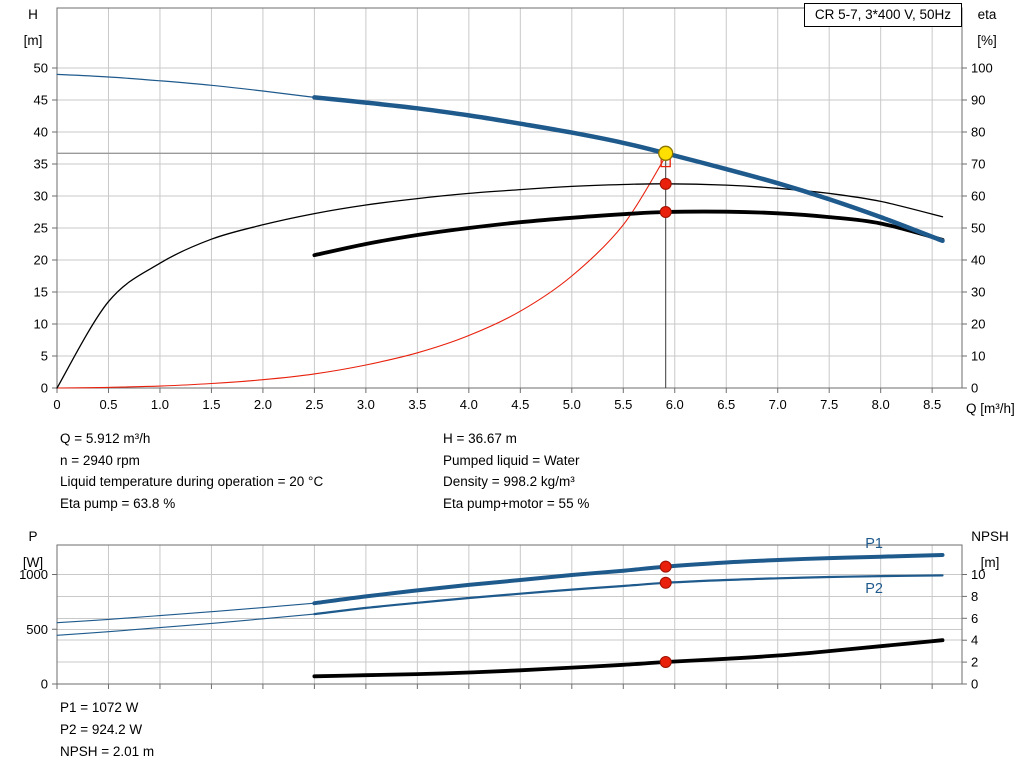 Image resolution: width=1024 pixels, height=781 pixels. I want to click on x-tick: 8.5, so click(932, 404).